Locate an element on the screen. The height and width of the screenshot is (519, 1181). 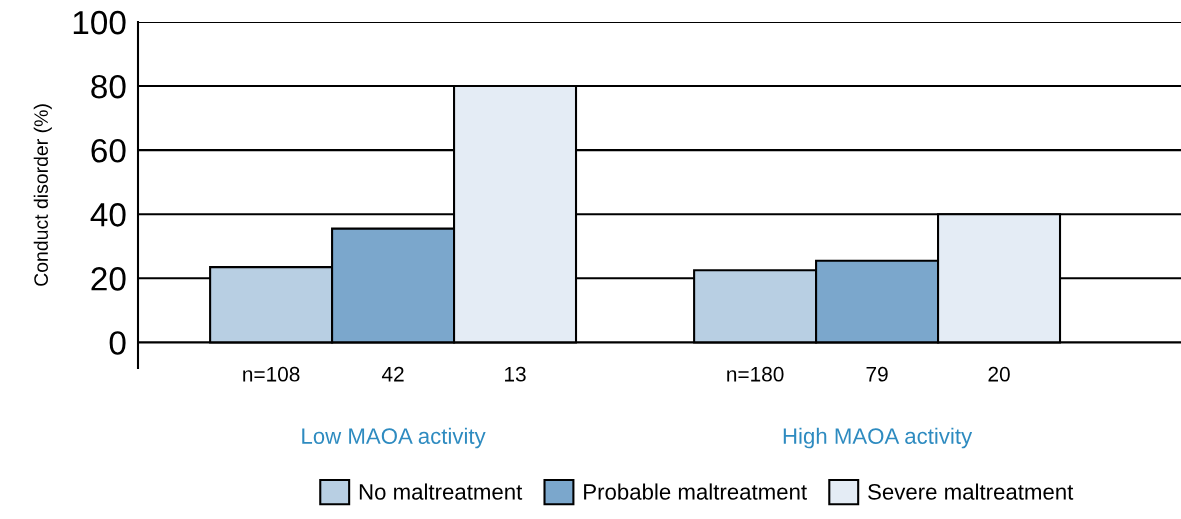
y-tick-label: 40 is located at coordinates (108, 215).